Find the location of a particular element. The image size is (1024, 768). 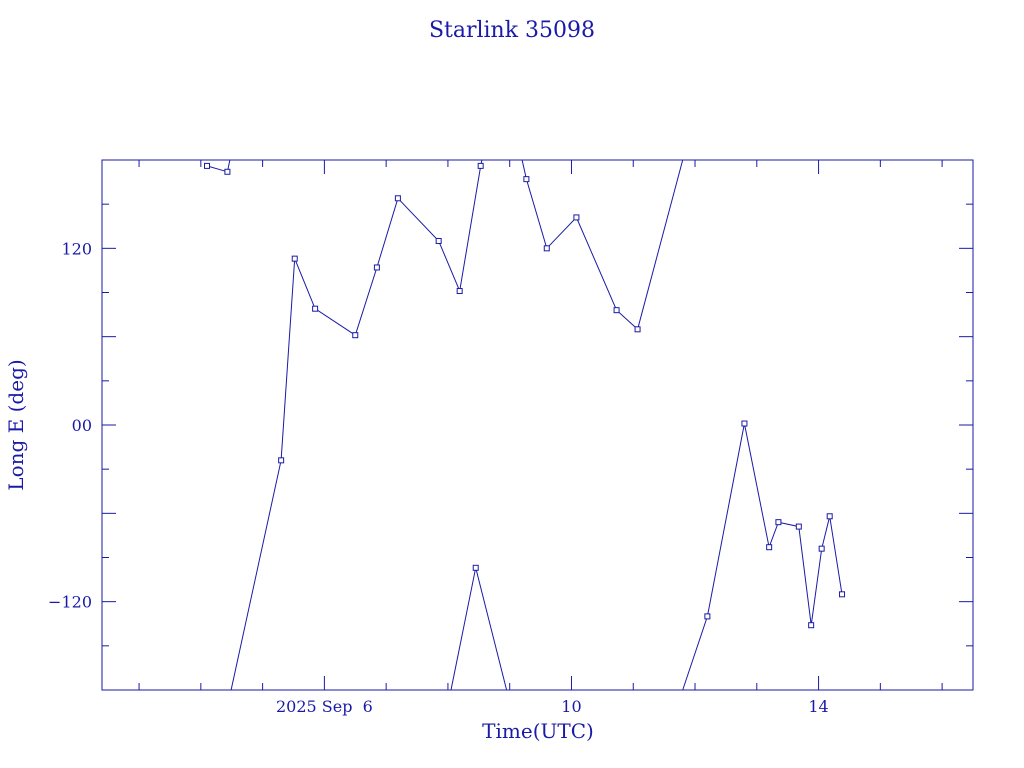

x-tick-label: 14 is located at coordinates (818, 706).